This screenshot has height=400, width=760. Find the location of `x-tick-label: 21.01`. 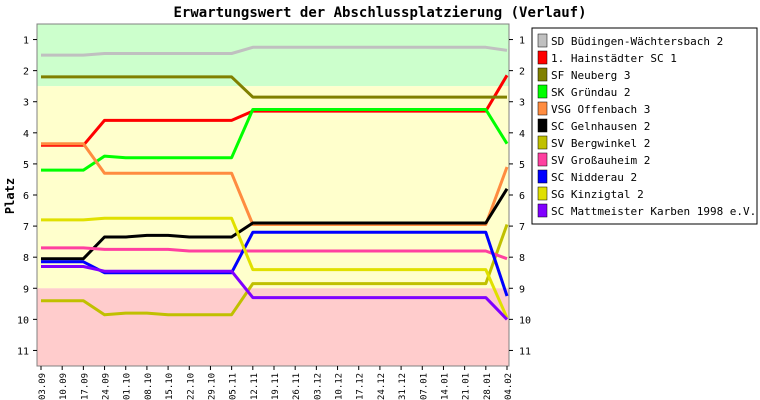

x-tick-label: 21.01 is located at coordinates (467, 386).